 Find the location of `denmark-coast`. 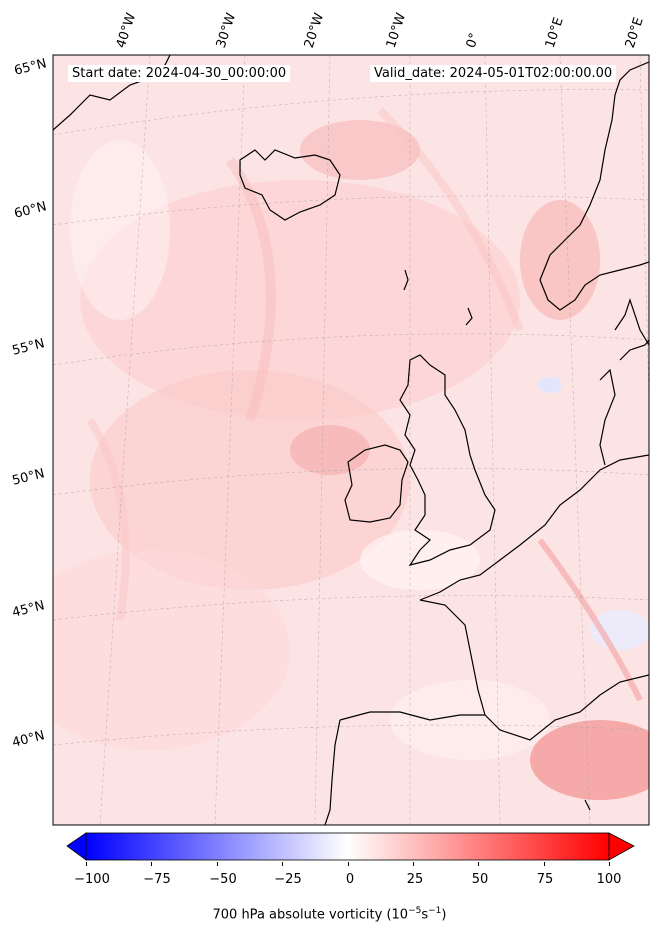

denmark-coast is located at coordinates (607, 417).